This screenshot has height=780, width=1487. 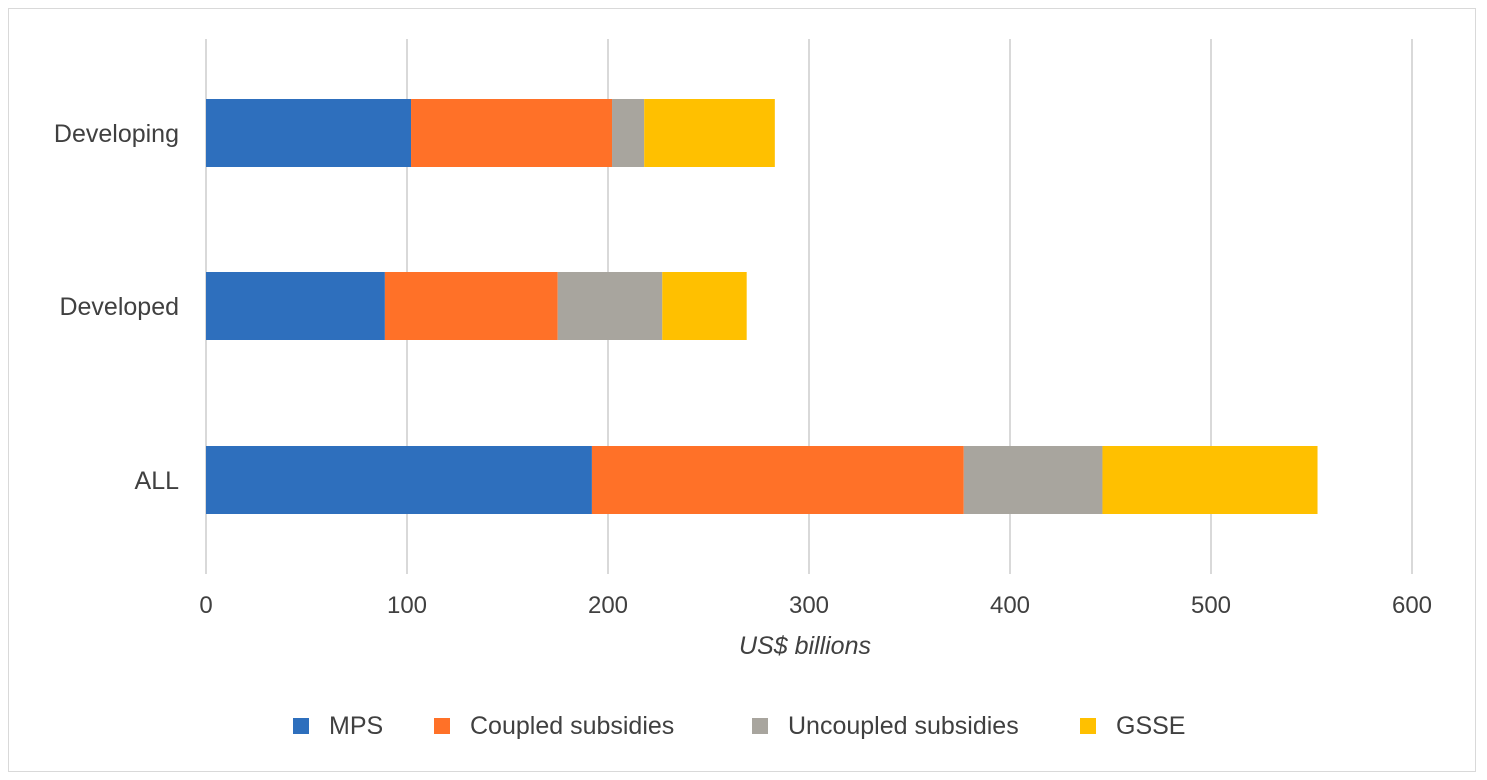 I want to click on x-tick-label: 600, so click(x=1412, y=605).